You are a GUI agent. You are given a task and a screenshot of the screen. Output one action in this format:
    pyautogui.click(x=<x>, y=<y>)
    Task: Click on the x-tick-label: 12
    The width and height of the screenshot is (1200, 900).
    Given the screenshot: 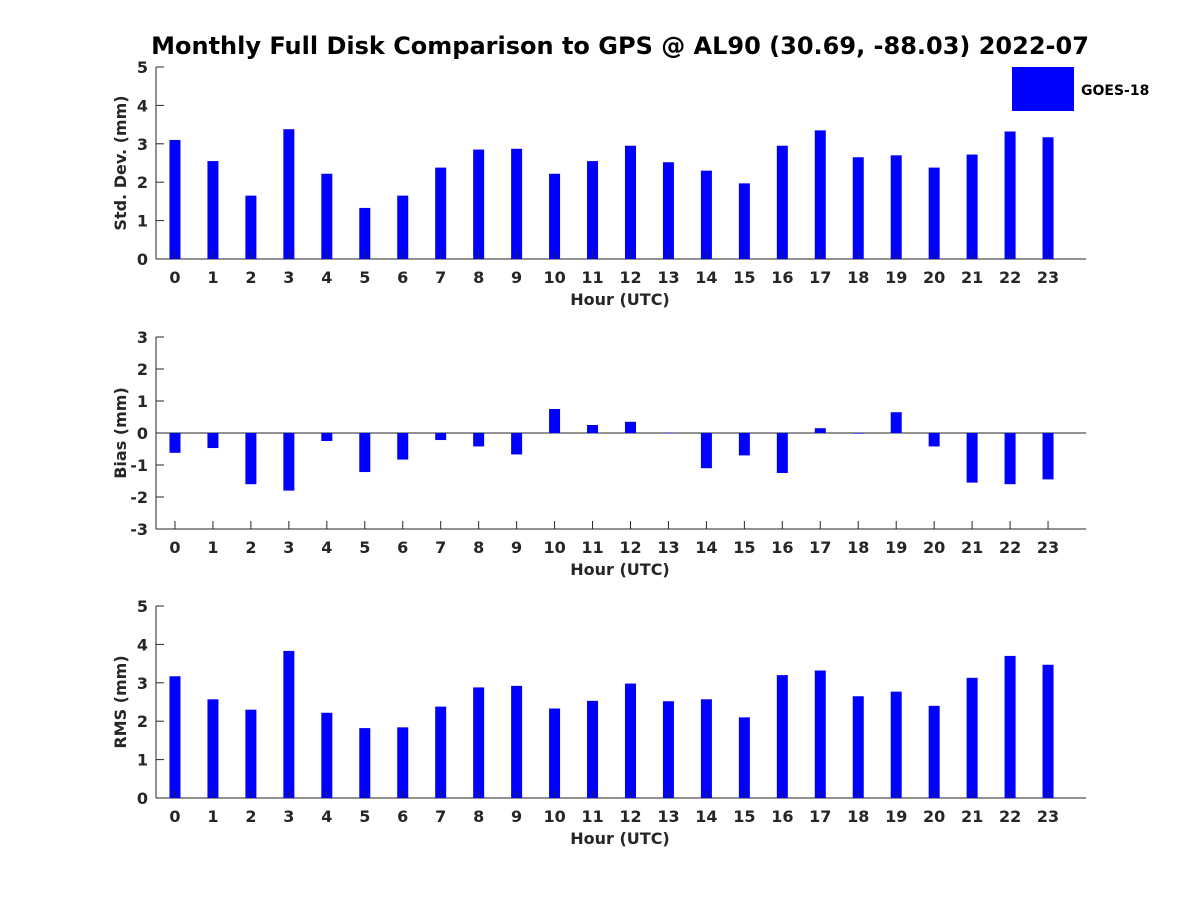 What is the action you would take?
    pyautogui.click(x=630, y=547)
    